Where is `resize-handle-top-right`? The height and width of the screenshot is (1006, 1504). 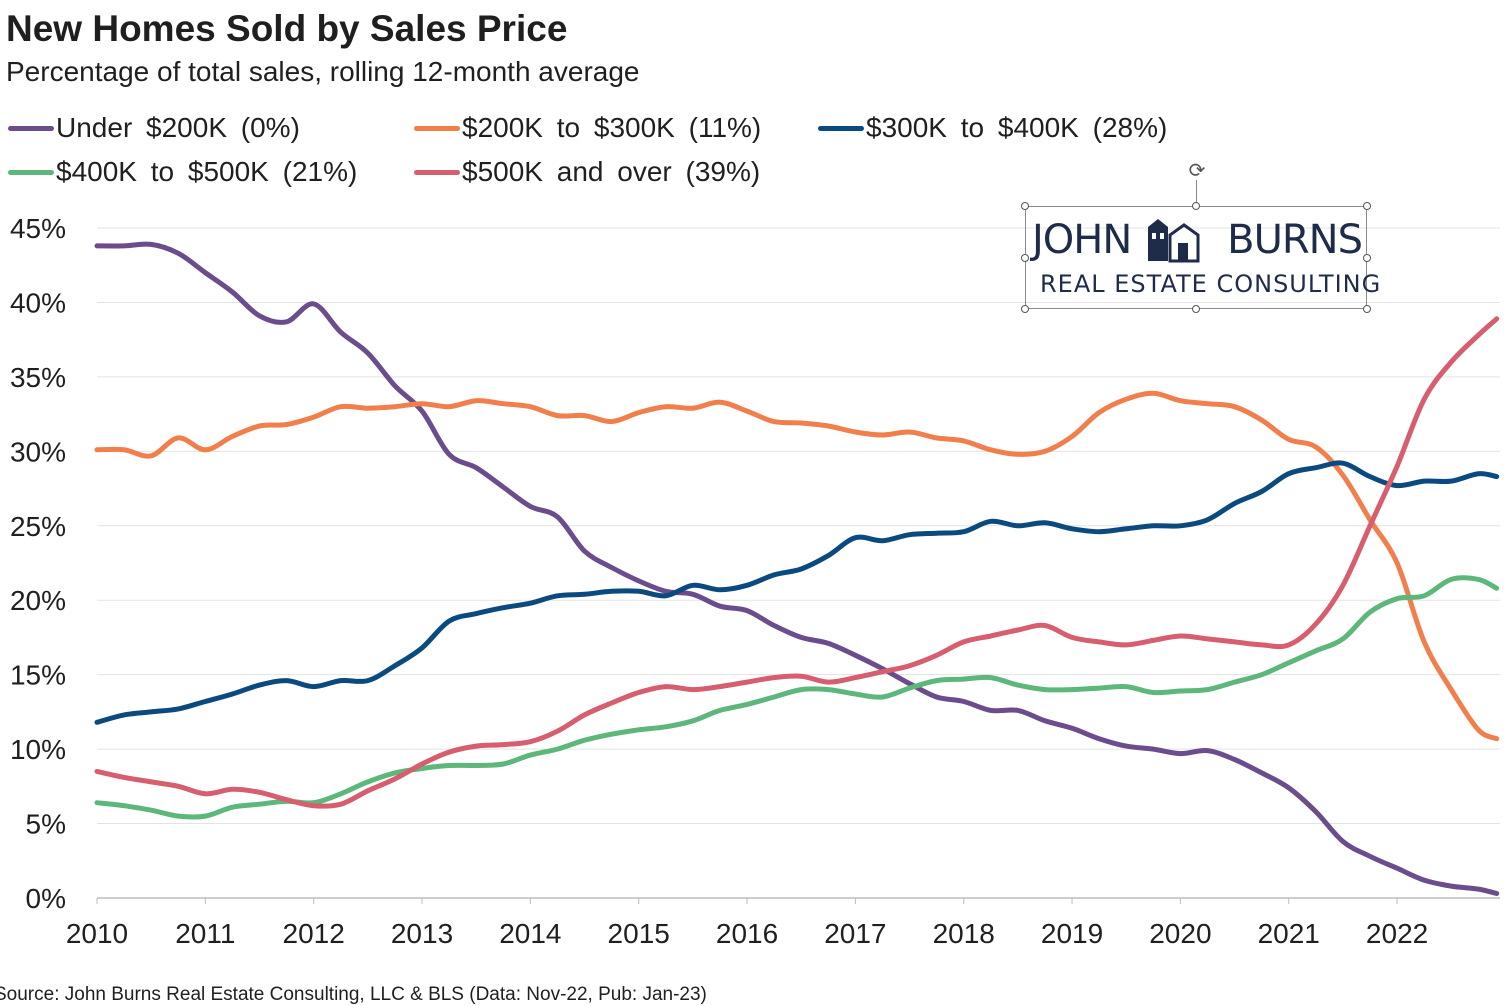 resize-handle-top-right is located at coordinates (1367, 206).